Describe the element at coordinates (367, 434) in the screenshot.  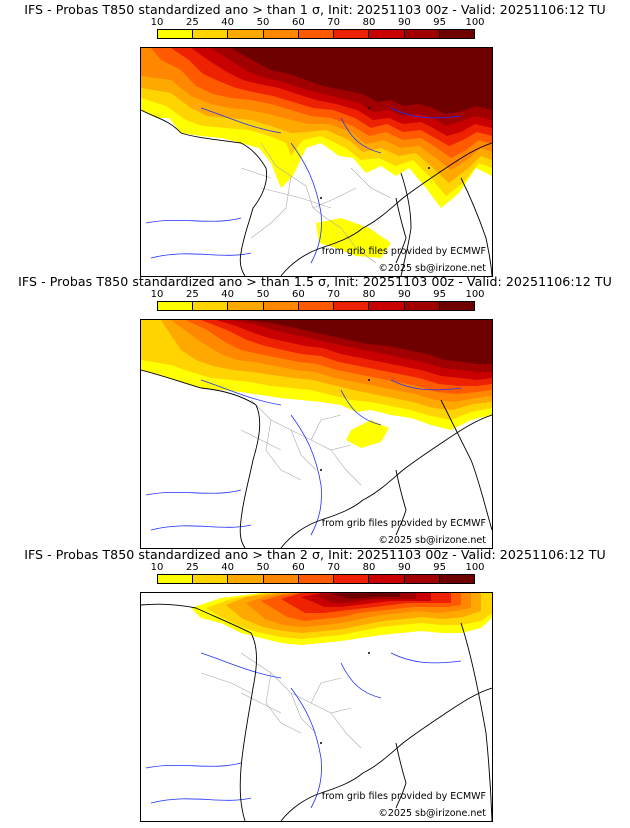
I see `prob-band-10-spot` at that location.